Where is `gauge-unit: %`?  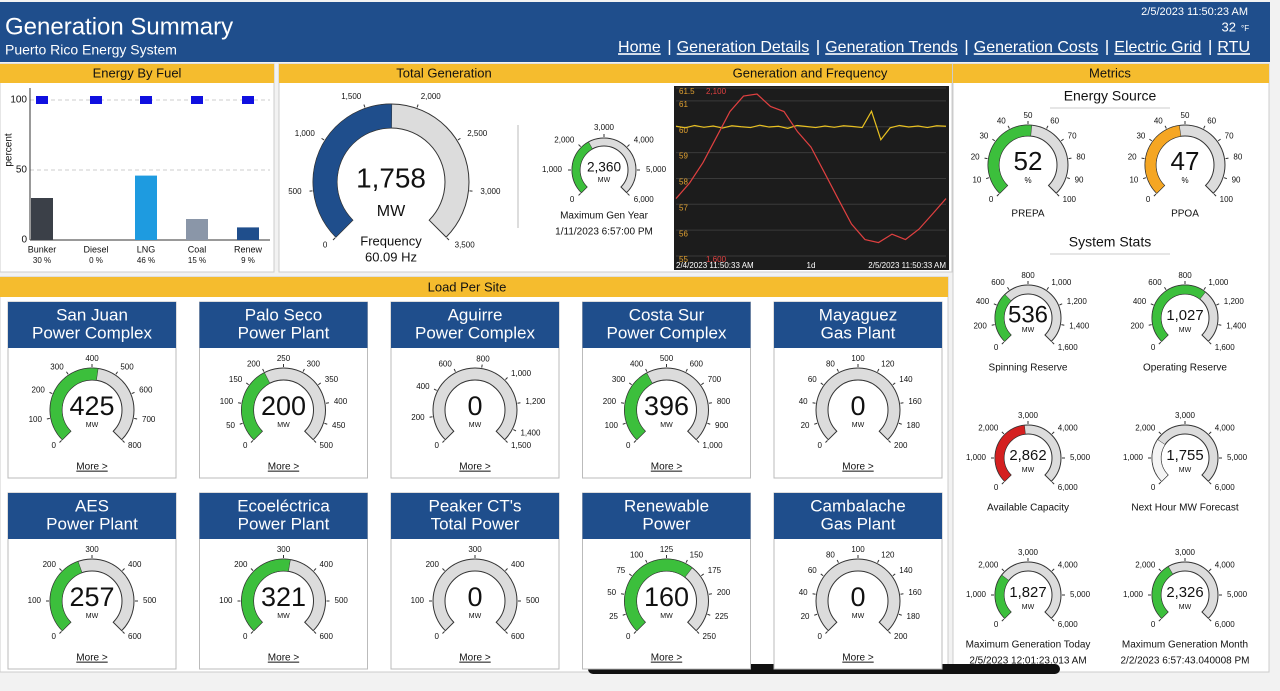
gauge-unit: % is located at coordinates (1027, 180).